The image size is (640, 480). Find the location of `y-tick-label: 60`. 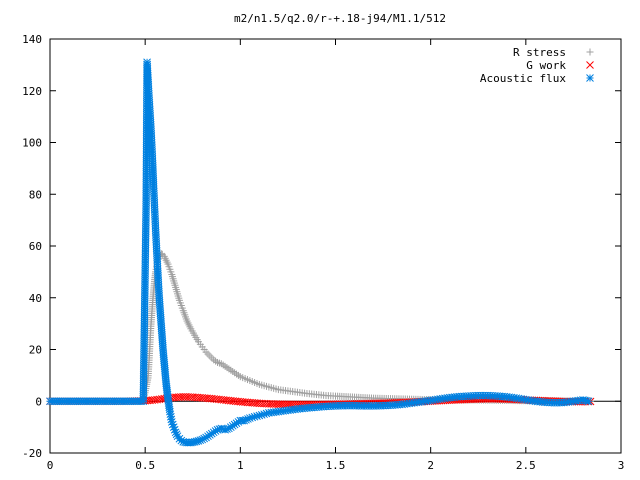

y-tick-label: 60 is located at coordinates (35, 246).